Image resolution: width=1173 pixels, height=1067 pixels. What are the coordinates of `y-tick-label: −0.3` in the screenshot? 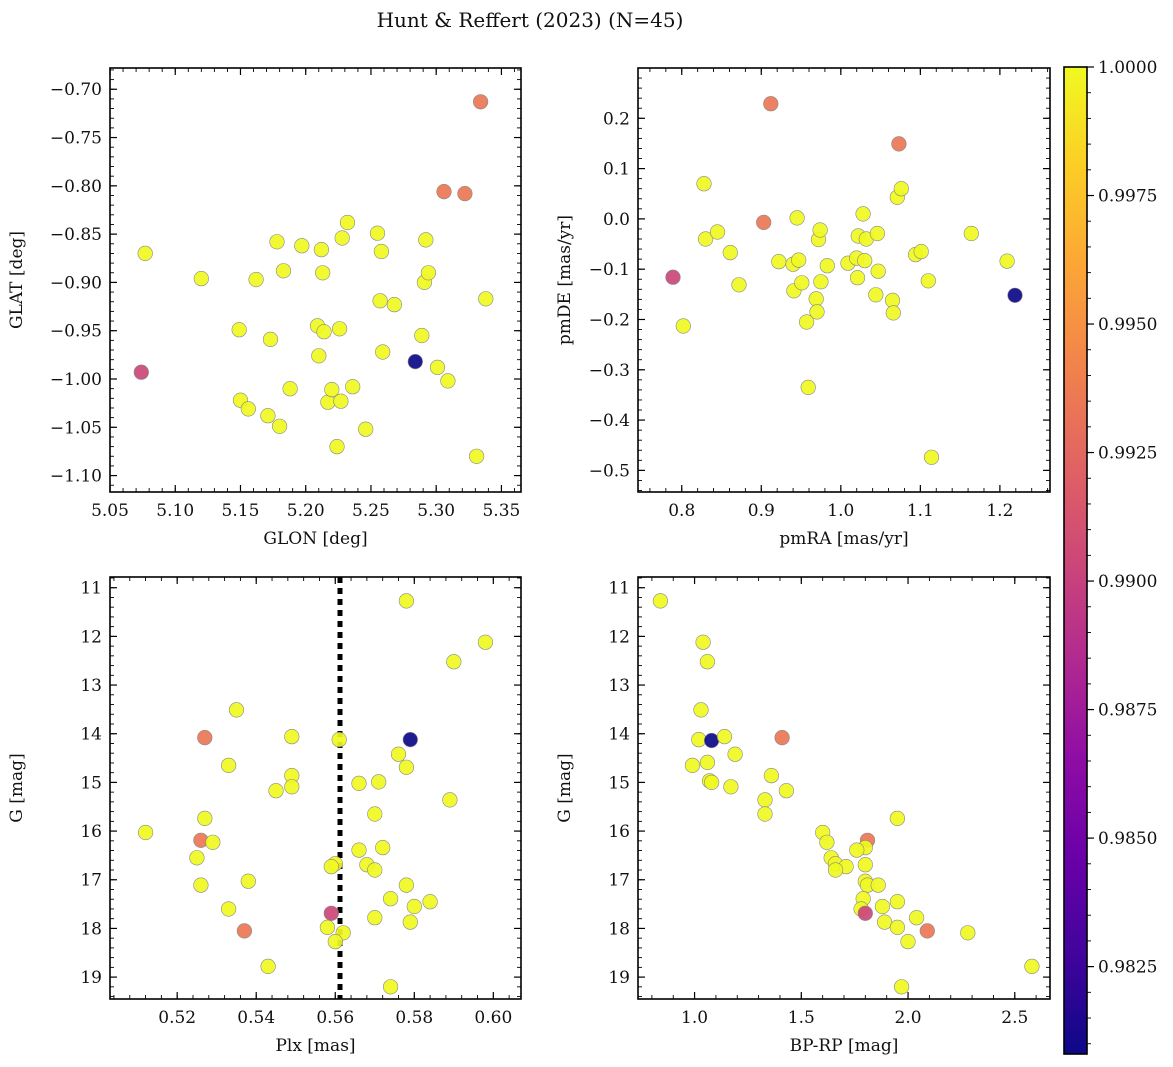 It's located at (609, 371).